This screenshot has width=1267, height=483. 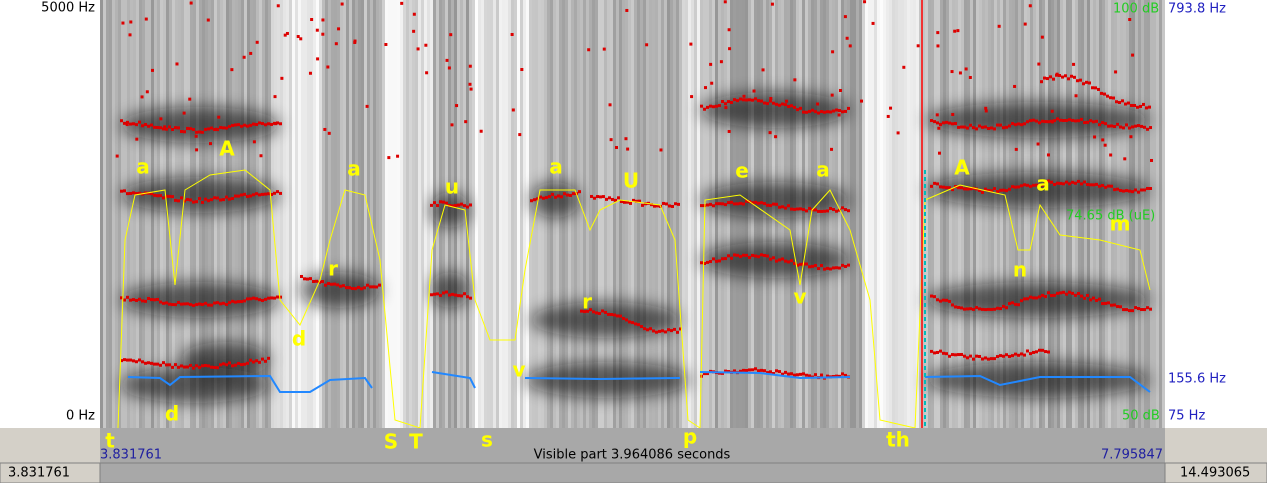 What do you see at coordinates (1215, 472) in the screenshot?
I see `status-right` at bounding box center [1215, 472].